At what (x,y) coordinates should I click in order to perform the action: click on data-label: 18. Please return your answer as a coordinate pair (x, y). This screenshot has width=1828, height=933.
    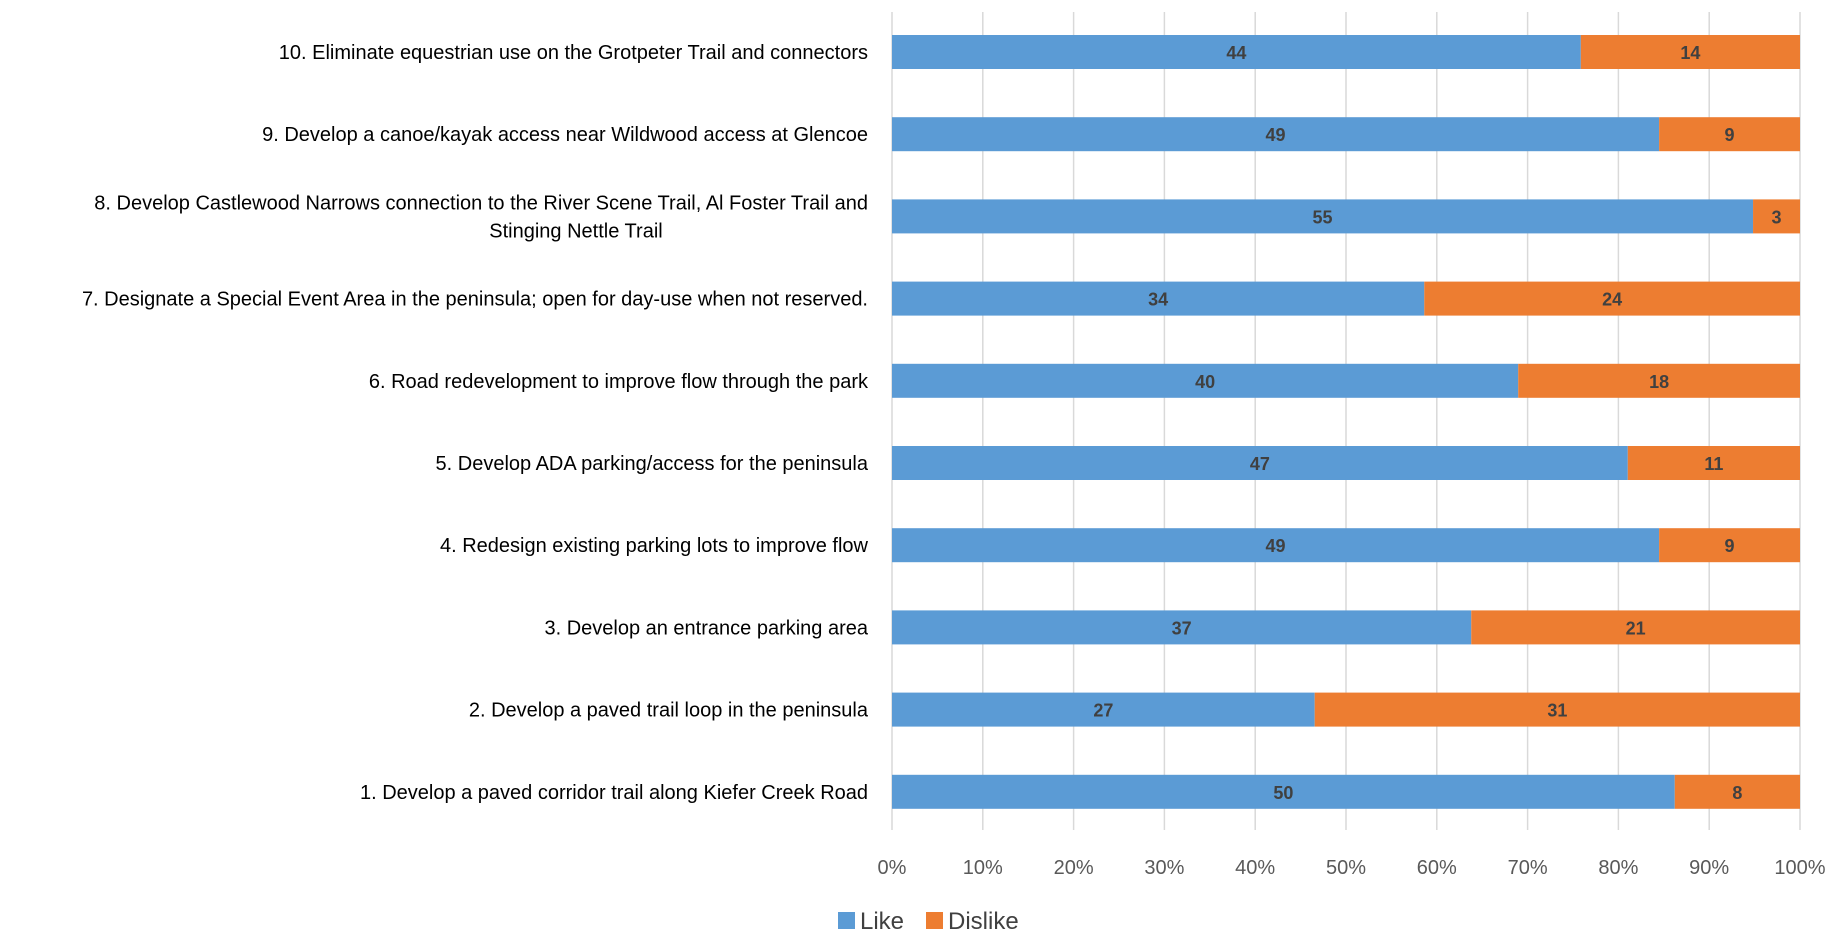
    Looking at the image, I should click on (1659, 382).